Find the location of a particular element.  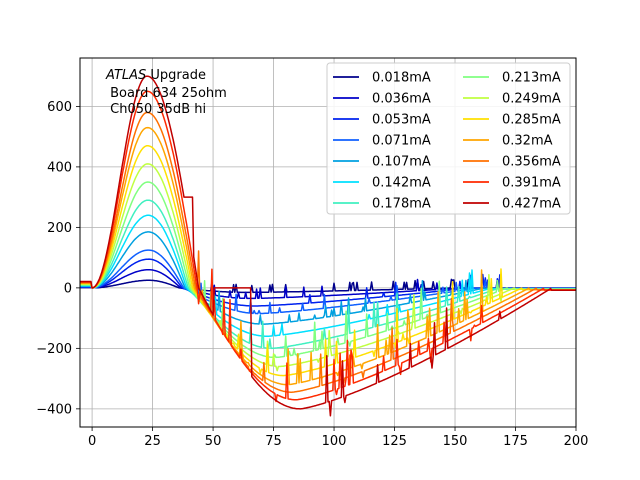

legend-label: 0.427mA is located at coordinates (531, 204).